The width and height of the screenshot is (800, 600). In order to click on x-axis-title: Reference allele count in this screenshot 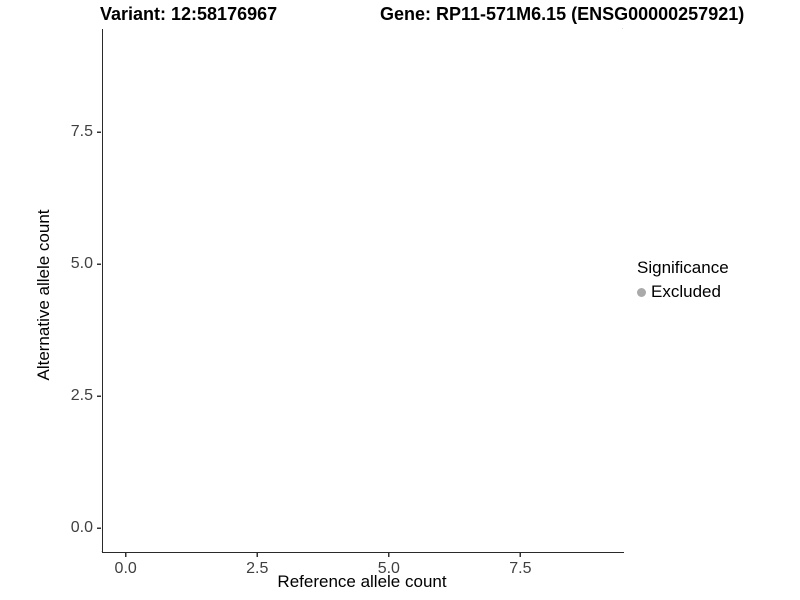, I will do `click(362, 581)`.